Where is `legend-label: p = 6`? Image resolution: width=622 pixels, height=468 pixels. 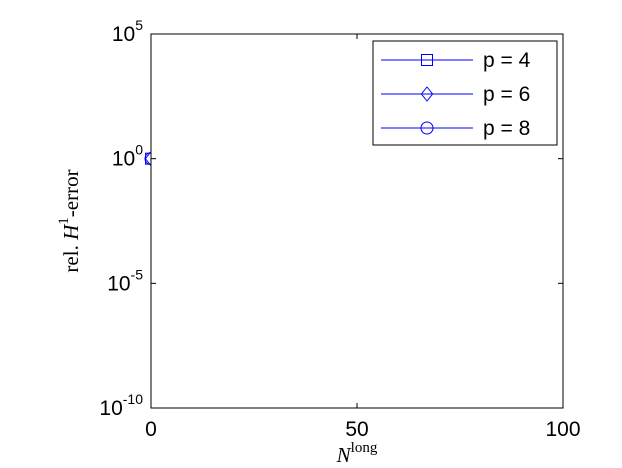
legend-label: p = 6 is located at coordinates (506, 94).